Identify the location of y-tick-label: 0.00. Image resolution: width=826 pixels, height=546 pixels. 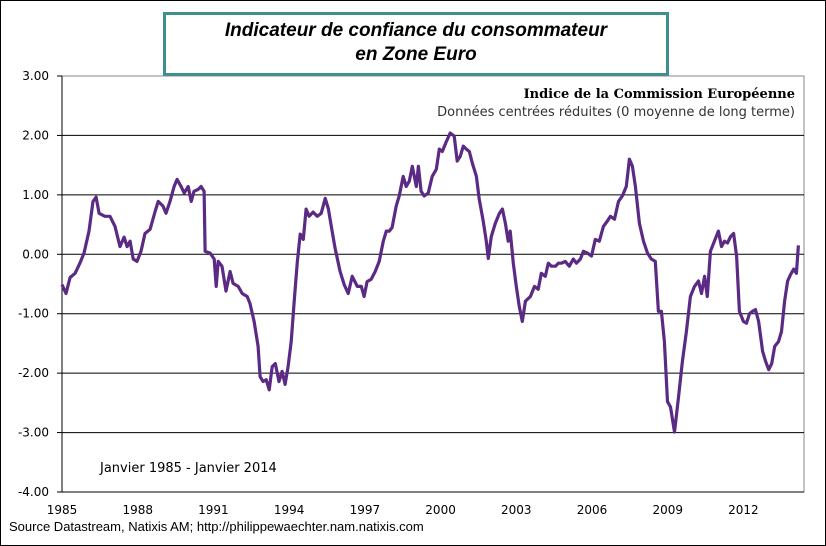
(35, 254).